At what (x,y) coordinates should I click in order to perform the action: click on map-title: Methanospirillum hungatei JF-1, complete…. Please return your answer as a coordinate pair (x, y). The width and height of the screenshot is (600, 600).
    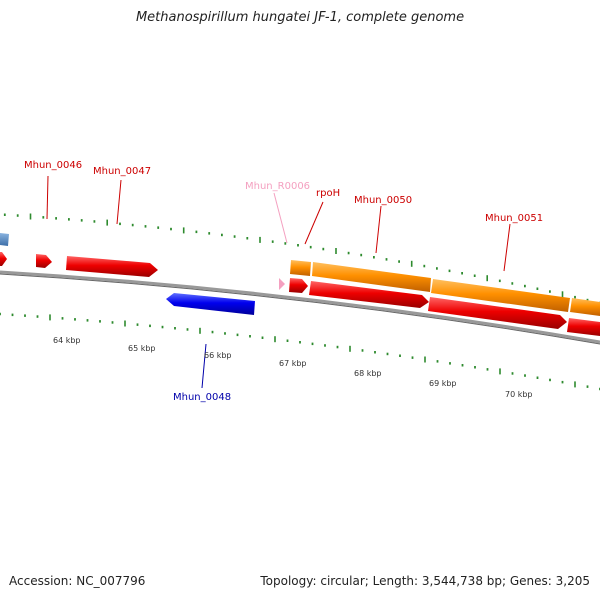
    Looking at the image, I should click on (300, 17).